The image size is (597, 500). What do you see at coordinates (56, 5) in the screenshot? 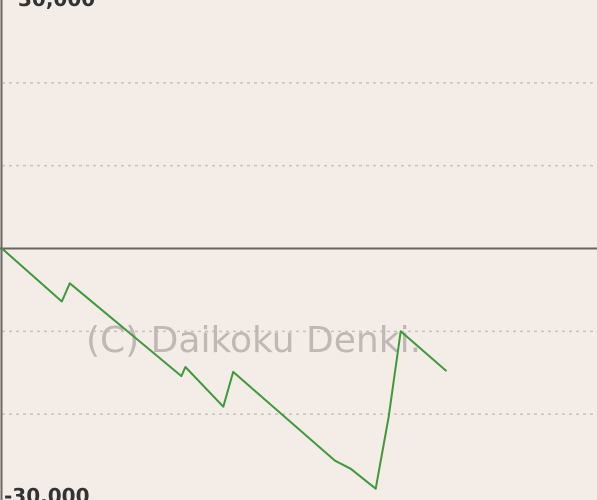
I see `y-tick-label-0: 30,000` at bounding box center [56, 5].